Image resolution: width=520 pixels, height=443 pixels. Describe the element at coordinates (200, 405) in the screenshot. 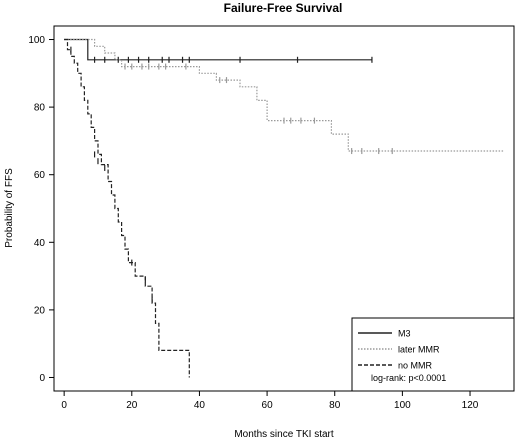

I see `x-tick-label: 40` at that location.